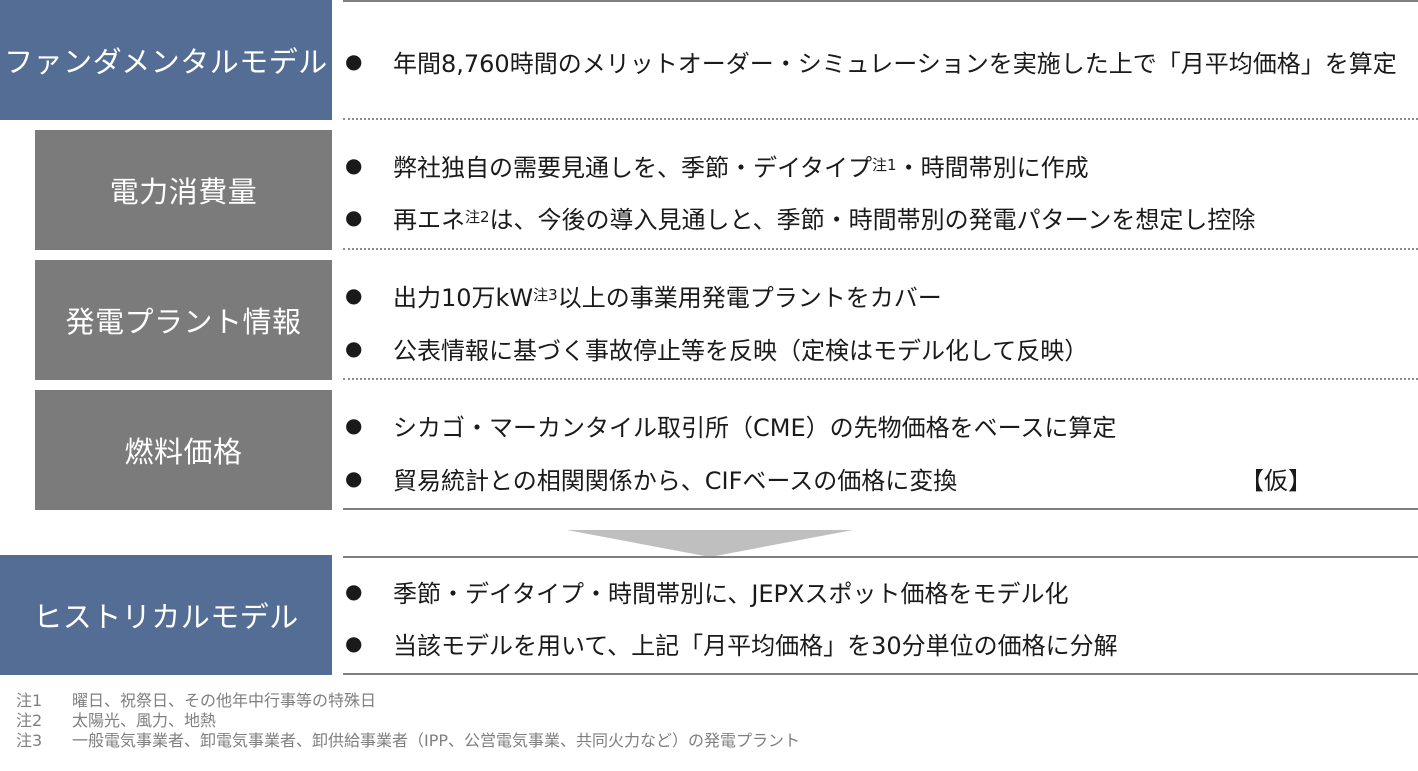 The image size is (1418, 771). What do you see at coordinates (116, 720) in the screenshot?
I see `footnote: 注2 太陽光、風力、地熱` at bounding box center [116, 720].